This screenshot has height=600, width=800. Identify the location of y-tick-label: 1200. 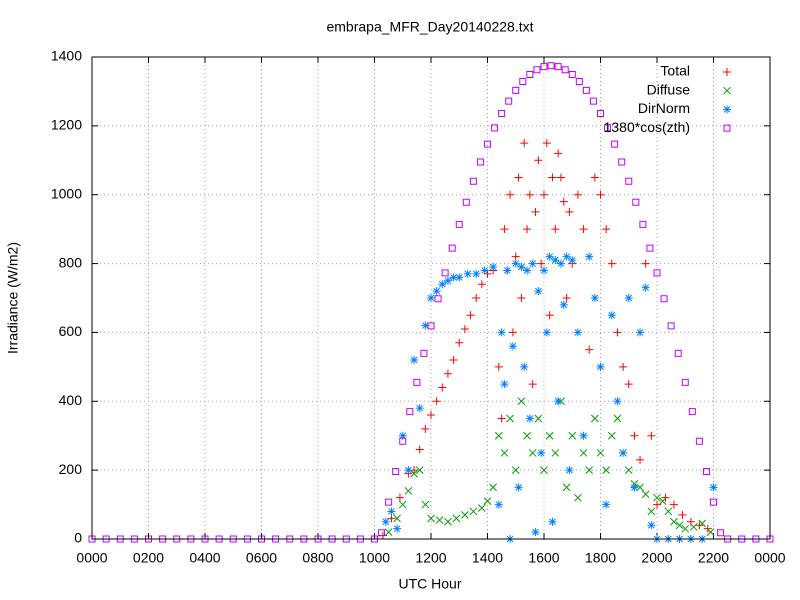
(66, 125).